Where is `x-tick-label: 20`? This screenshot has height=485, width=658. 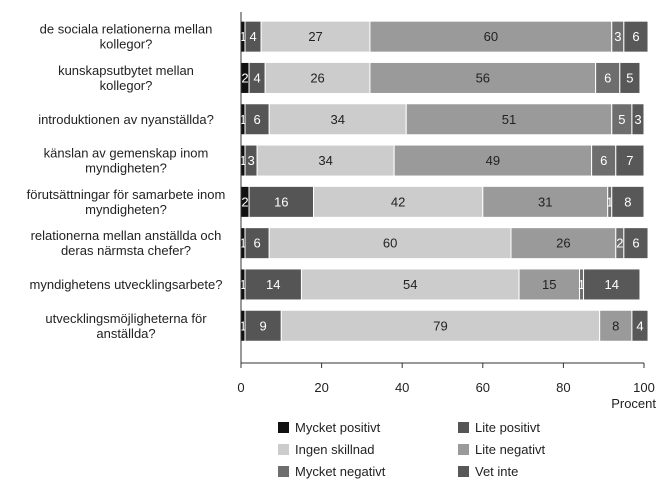
x-tick-label: 20 is located at coordinates (321, 387).